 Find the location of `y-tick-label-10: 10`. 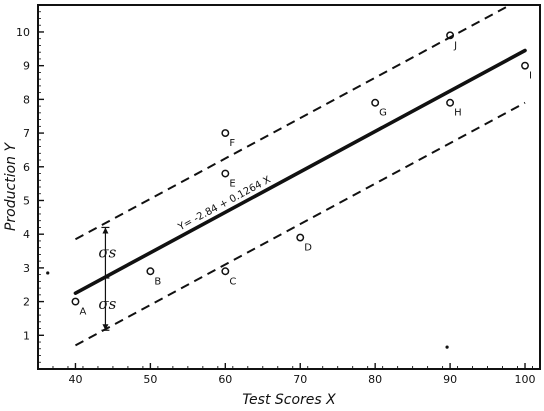

y-tick-label-10: 10 is located at coordinates (23, 32).